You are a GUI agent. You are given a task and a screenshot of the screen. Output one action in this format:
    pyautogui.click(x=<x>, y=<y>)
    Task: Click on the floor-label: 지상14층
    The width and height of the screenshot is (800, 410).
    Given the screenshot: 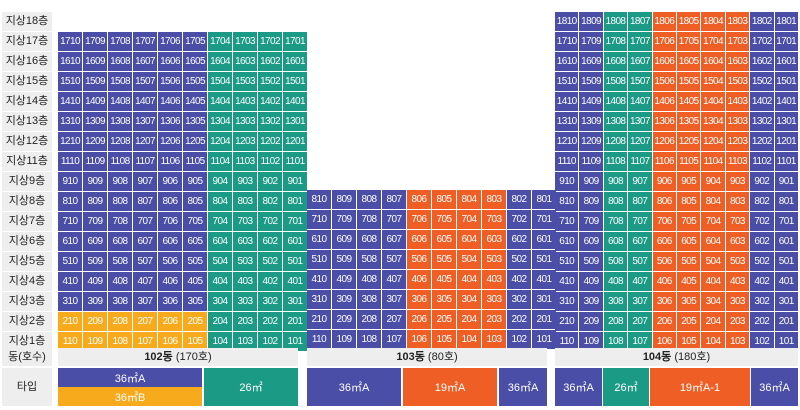 What is the action you would take?
    pyautogui.click(x=27, y=101)
    